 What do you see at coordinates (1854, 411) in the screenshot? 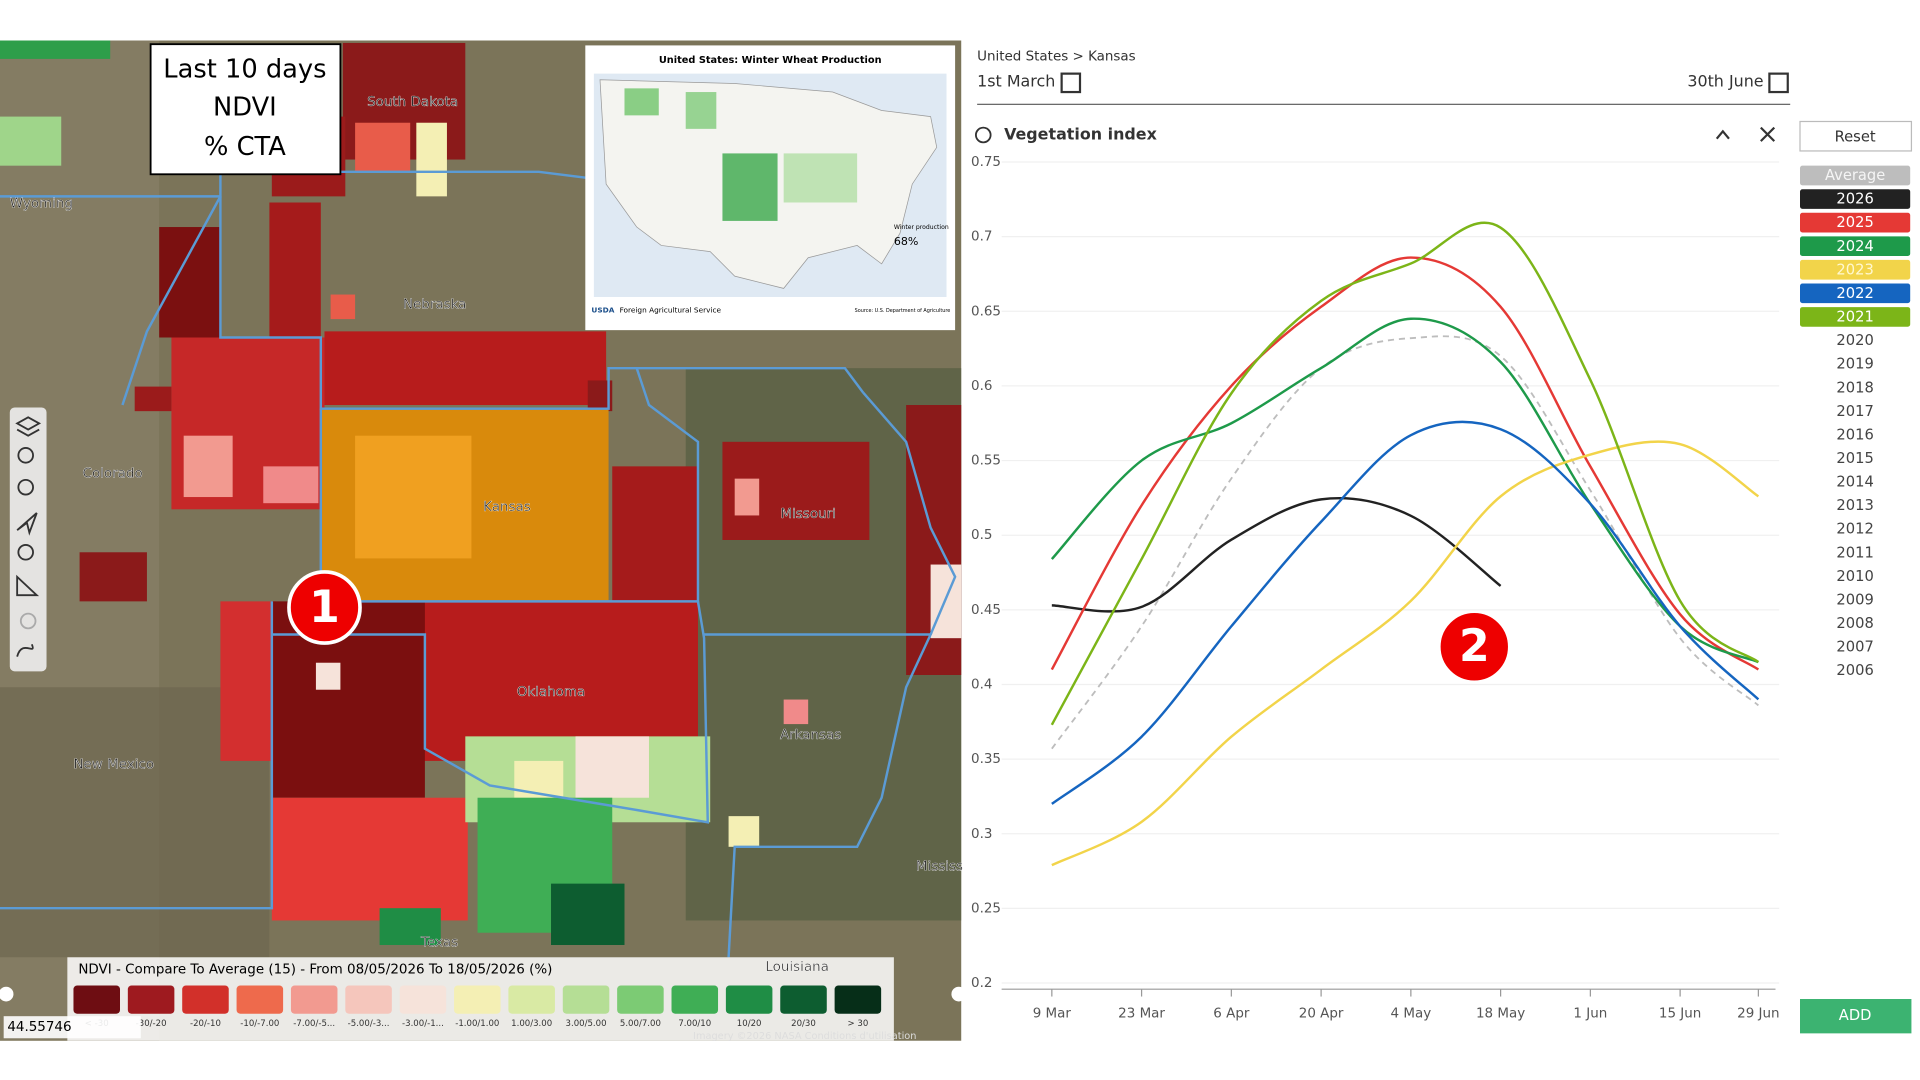
I see `year-option: 2017` at bounding box center [1854, 411].